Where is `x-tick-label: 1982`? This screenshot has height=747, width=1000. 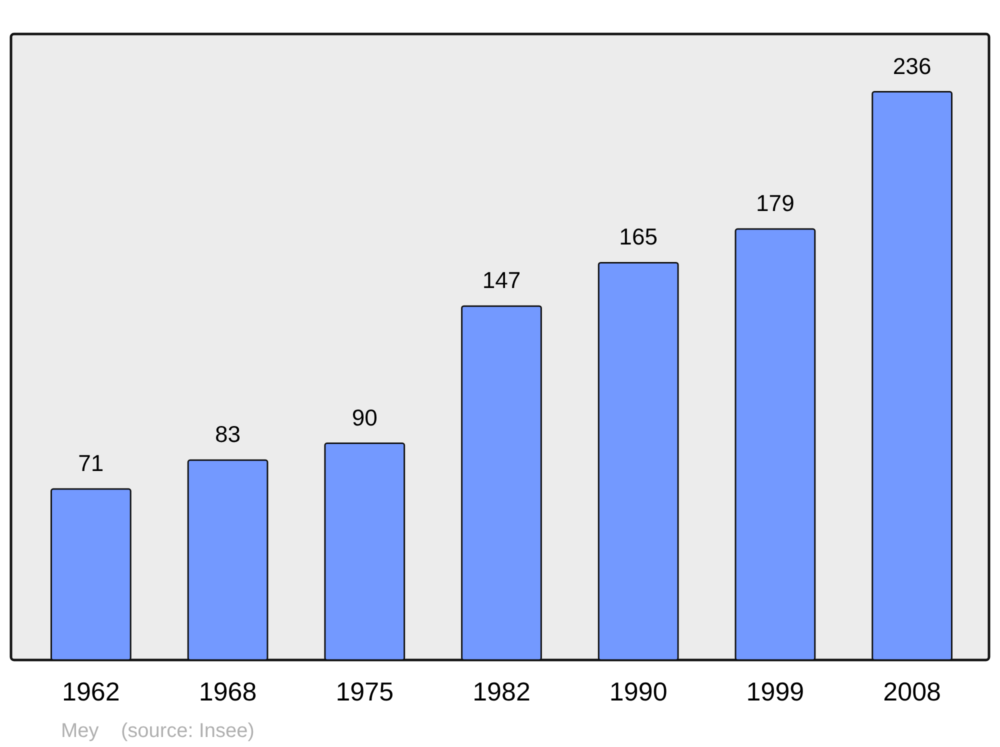 x-tick-label: 1982 is located at coordinates (501, 691).